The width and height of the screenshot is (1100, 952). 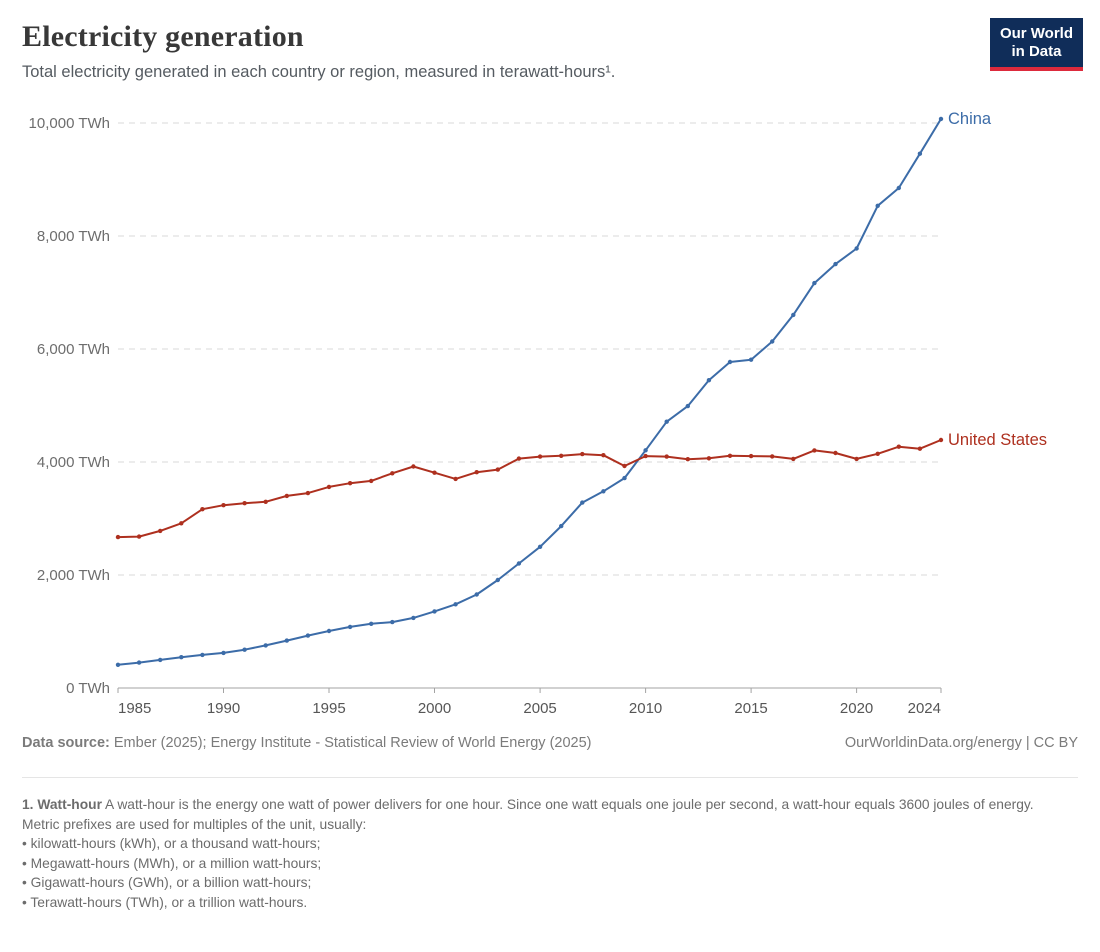 I want to click on point-china-1991, so click(x=244, y=649).